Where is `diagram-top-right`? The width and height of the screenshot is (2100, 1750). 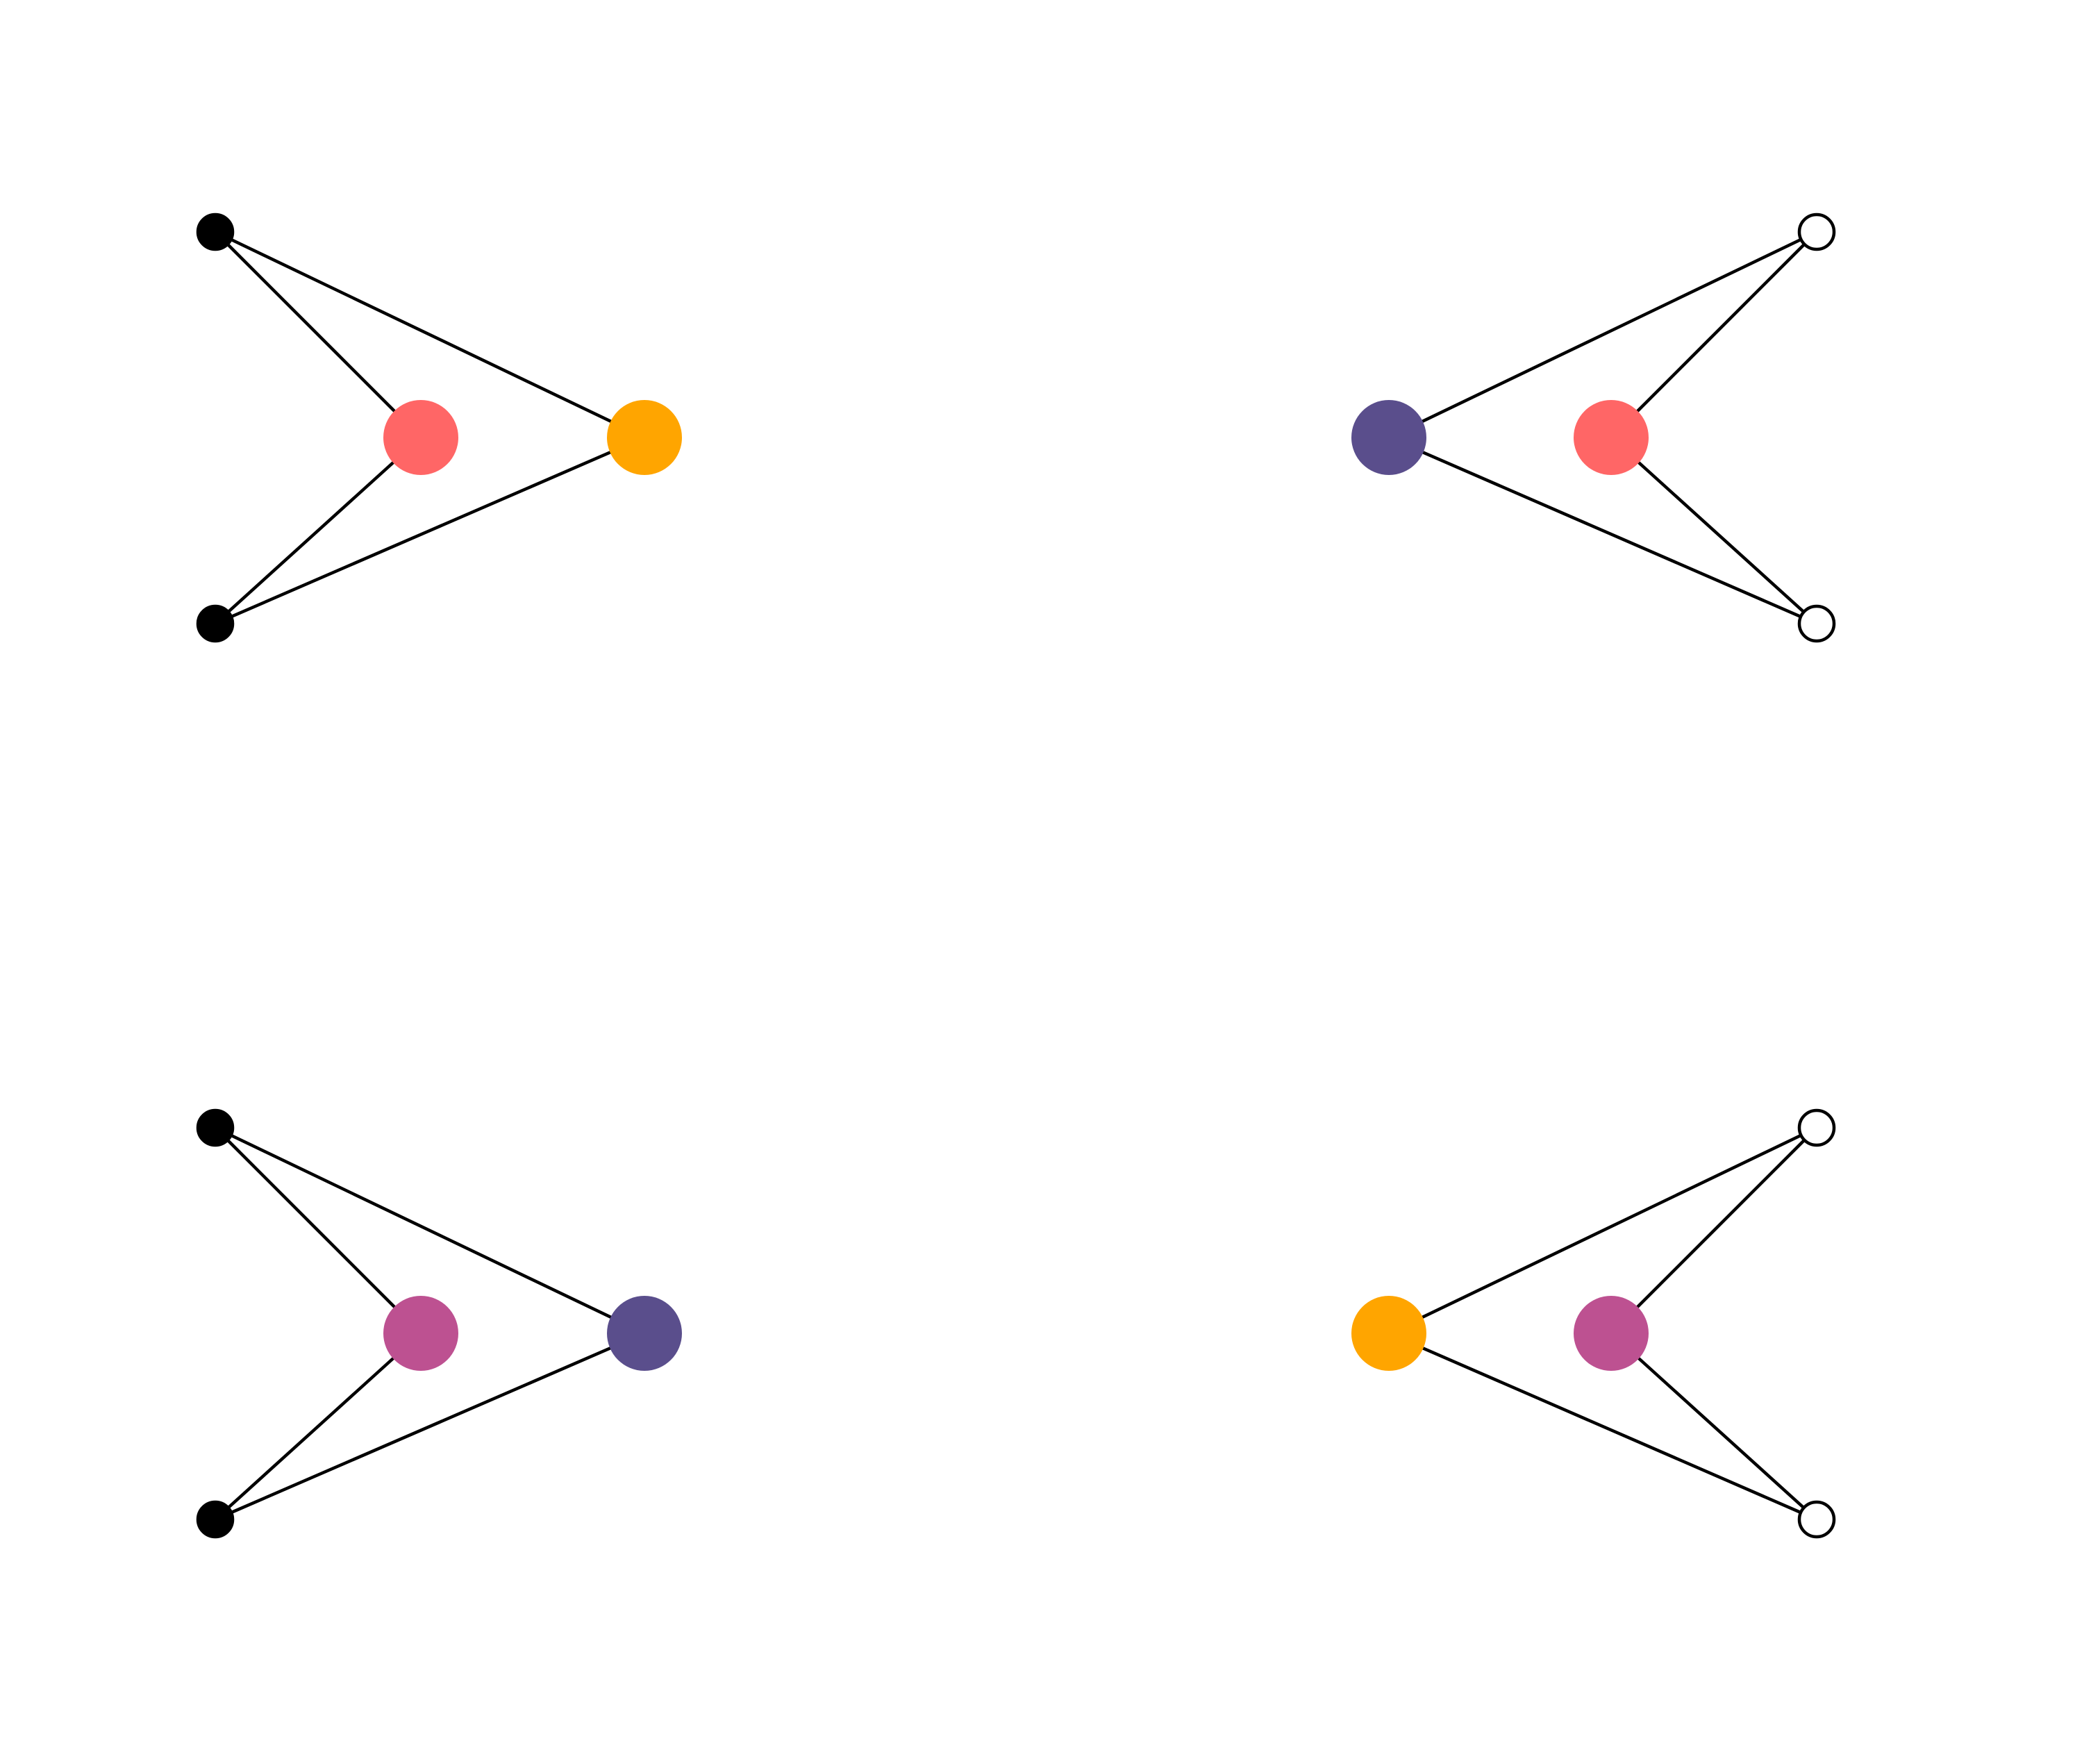
diagram-top-right is located at coordinates (1593, 427).